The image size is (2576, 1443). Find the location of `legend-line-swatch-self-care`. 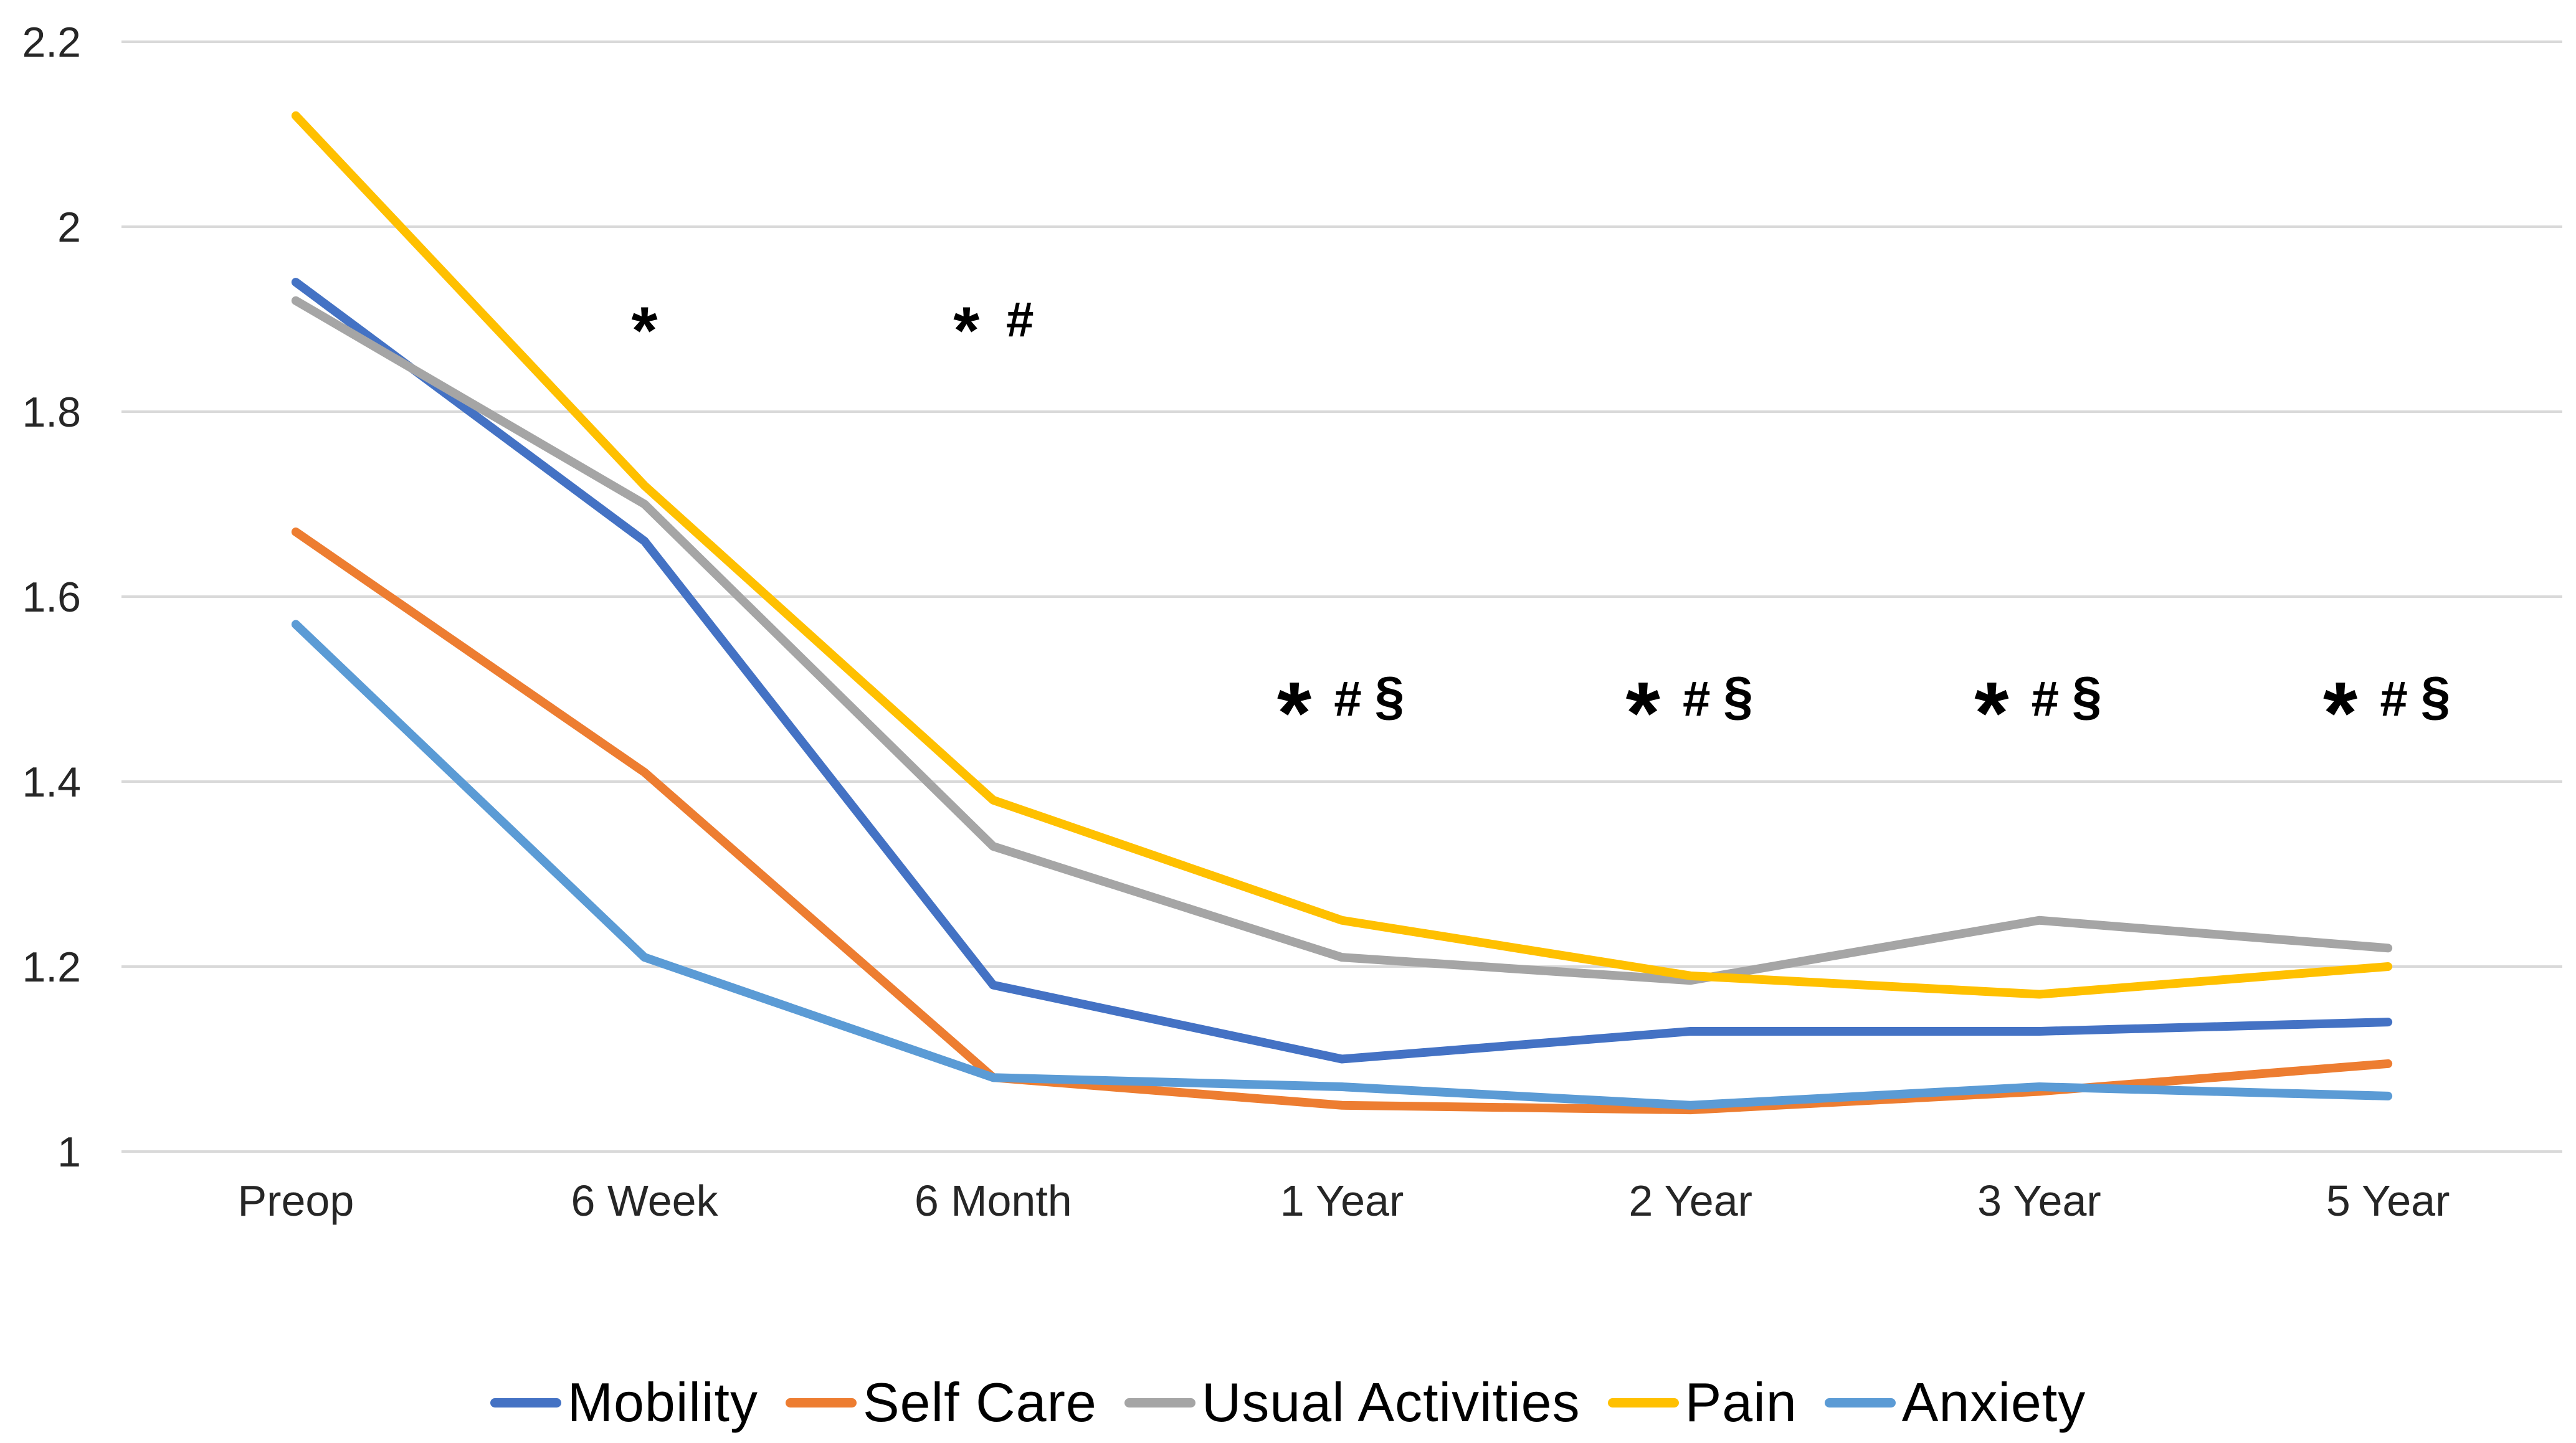

legend-line-swatch-self-care is located at coordinates (821, 1403).